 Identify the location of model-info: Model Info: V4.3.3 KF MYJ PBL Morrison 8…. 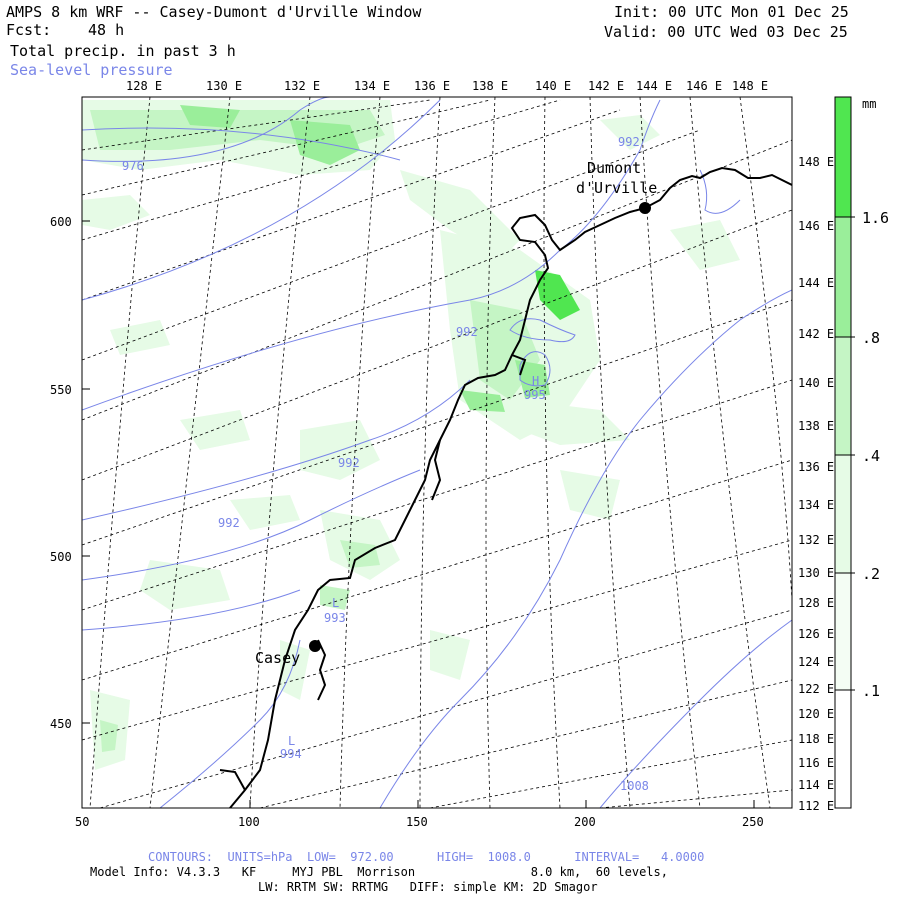
(379, 872).